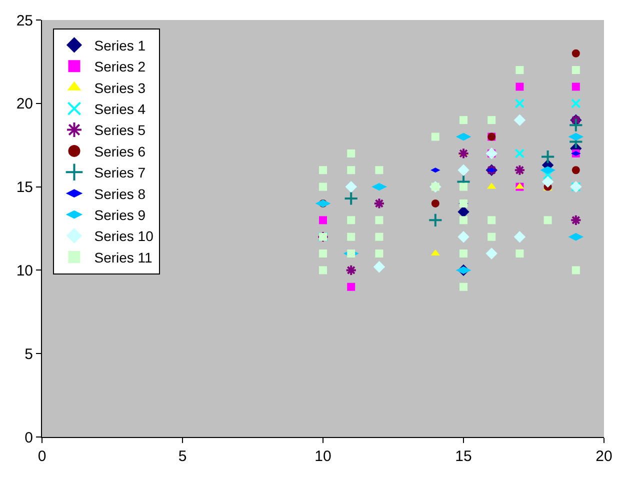  What do you see at coordinates (124, 236) in the screenshot?
I see `legend-label: Series 10` at bounding box center [124, 236].